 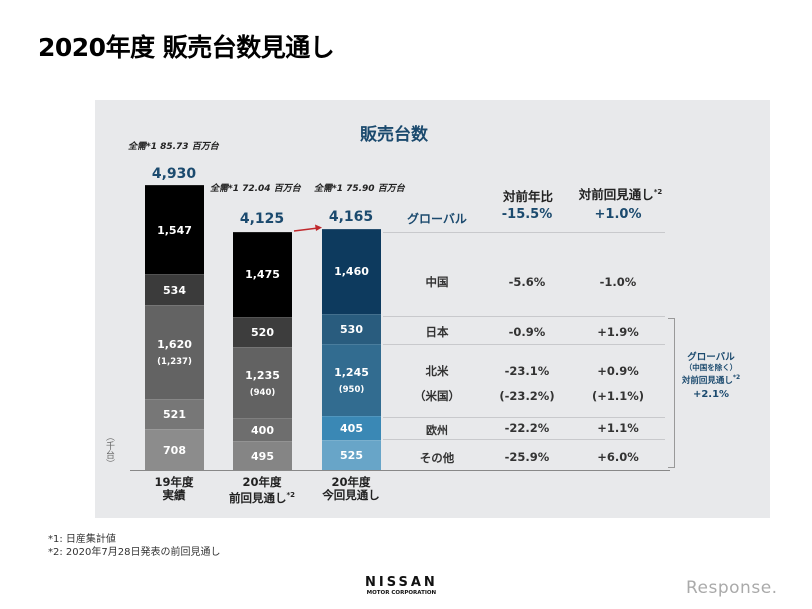 What do you see at coordinates (351, 488) in the screenshot?
I see `x-axis-label: 20年度 今回見通し` at bounding box center [351, 488].